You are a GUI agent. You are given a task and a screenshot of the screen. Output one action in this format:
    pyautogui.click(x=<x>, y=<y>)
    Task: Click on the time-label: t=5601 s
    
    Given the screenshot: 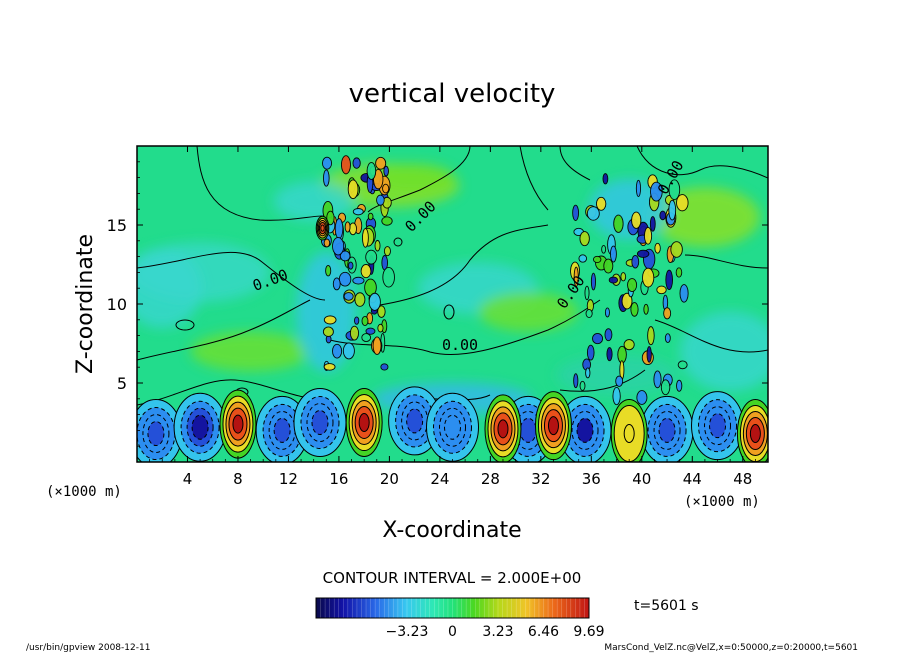 What is the action you would take?
    pyautogui.click(x=666, y=606)
    